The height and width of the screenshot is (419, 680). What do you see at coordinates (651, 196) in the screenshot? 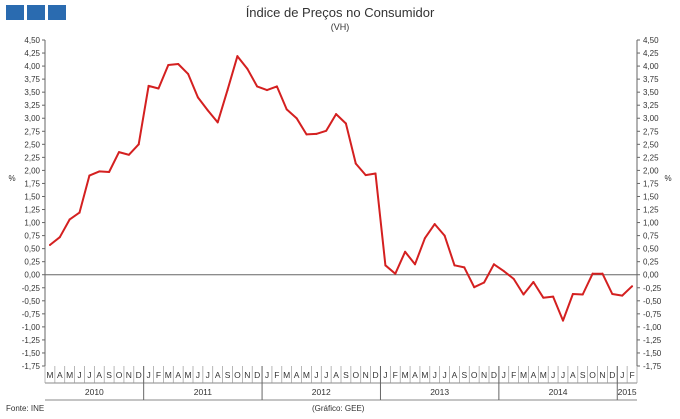
I see `y-tick-label-right: 1,50` at bounding box center [651, 196].